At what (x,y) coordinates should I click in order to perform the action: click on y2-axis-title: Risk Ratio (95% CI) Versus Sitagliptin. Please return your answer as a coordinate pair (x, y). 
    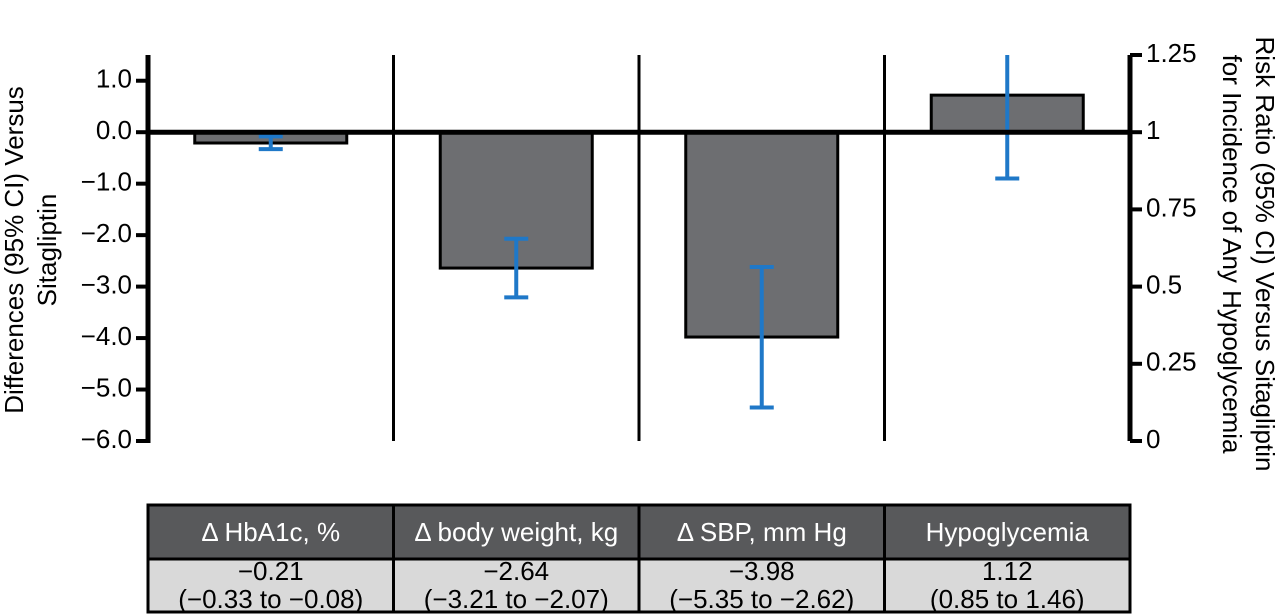
    Looking at the image, I should click on (1265, 254).